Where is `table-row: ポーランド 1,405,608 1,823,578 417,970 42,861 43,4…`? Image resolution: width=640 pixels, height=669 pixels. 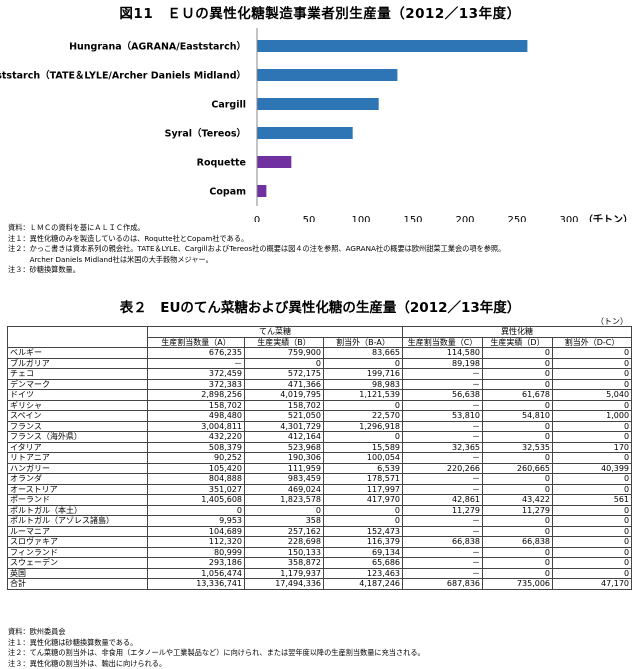 table-row: ポーランド 1,405,608 1,823,578 417,970 42,861 43,4… is located at coordinates (320, 500).